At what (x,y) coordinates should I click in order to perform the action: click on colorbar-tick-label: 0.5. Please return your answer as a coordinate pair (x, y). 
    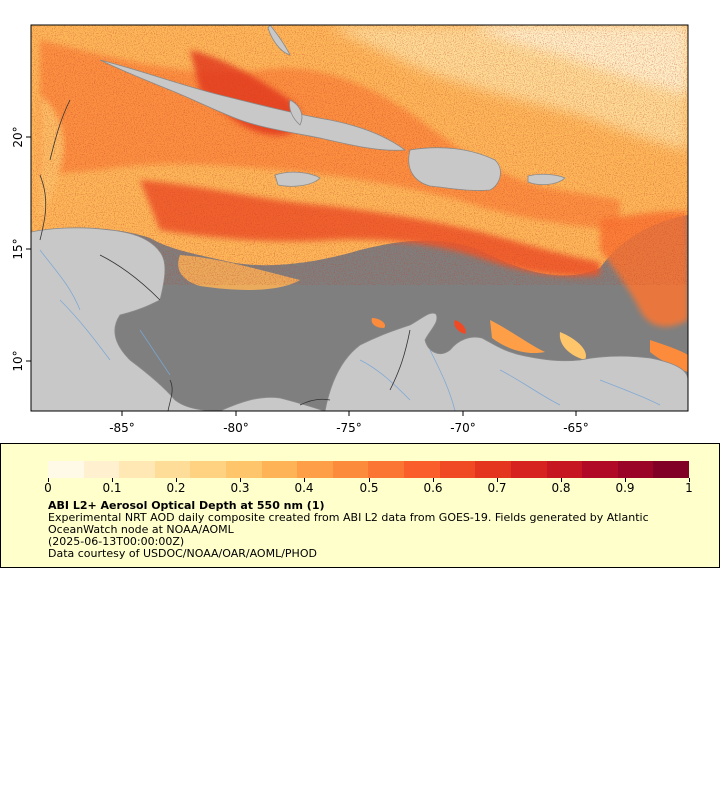
    Looking at the image, I should click on (369, 488).